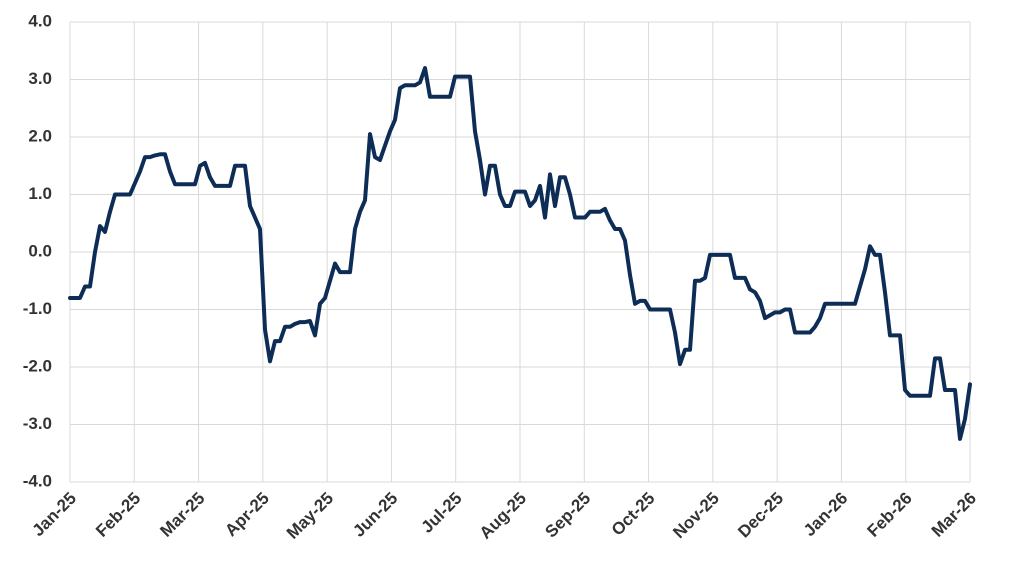 The width and height of the screenshot is (1011, 578). What do you see at coordinates (37, 365) in the screenshot?
I see `y-tick-label: -2.0` at bounding box center [37, 365].